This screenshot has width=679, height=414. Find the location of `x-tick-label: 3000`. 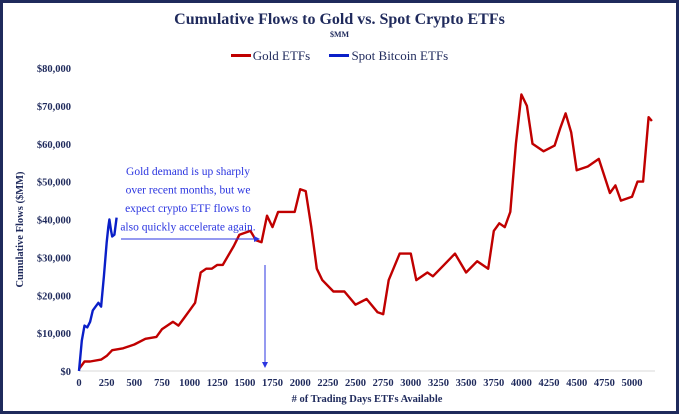

x-tick-label: 3000 is located at coordinates (410, 383).